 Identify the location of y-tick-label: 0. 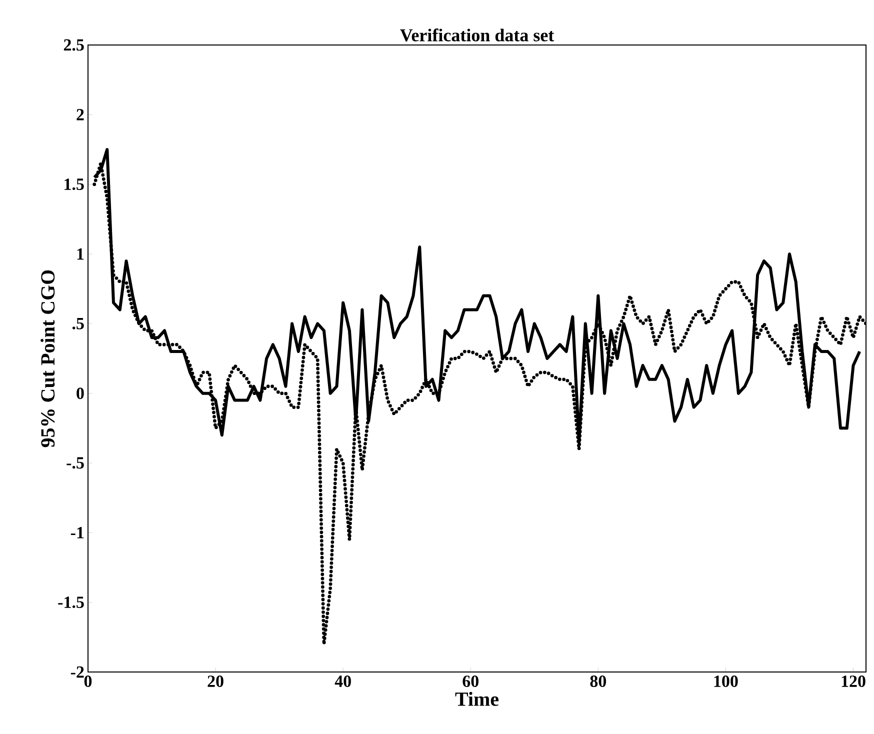
(80, 394).